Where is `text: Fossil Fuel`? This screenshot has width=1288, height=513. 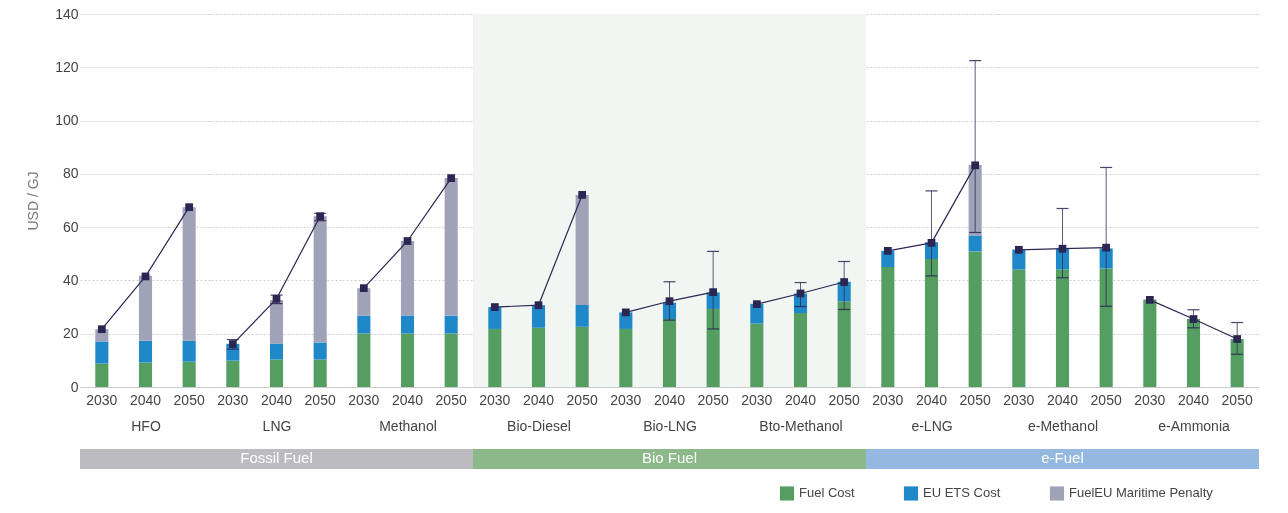 text: Fossil Fuel is located at coordinates (276, 459).